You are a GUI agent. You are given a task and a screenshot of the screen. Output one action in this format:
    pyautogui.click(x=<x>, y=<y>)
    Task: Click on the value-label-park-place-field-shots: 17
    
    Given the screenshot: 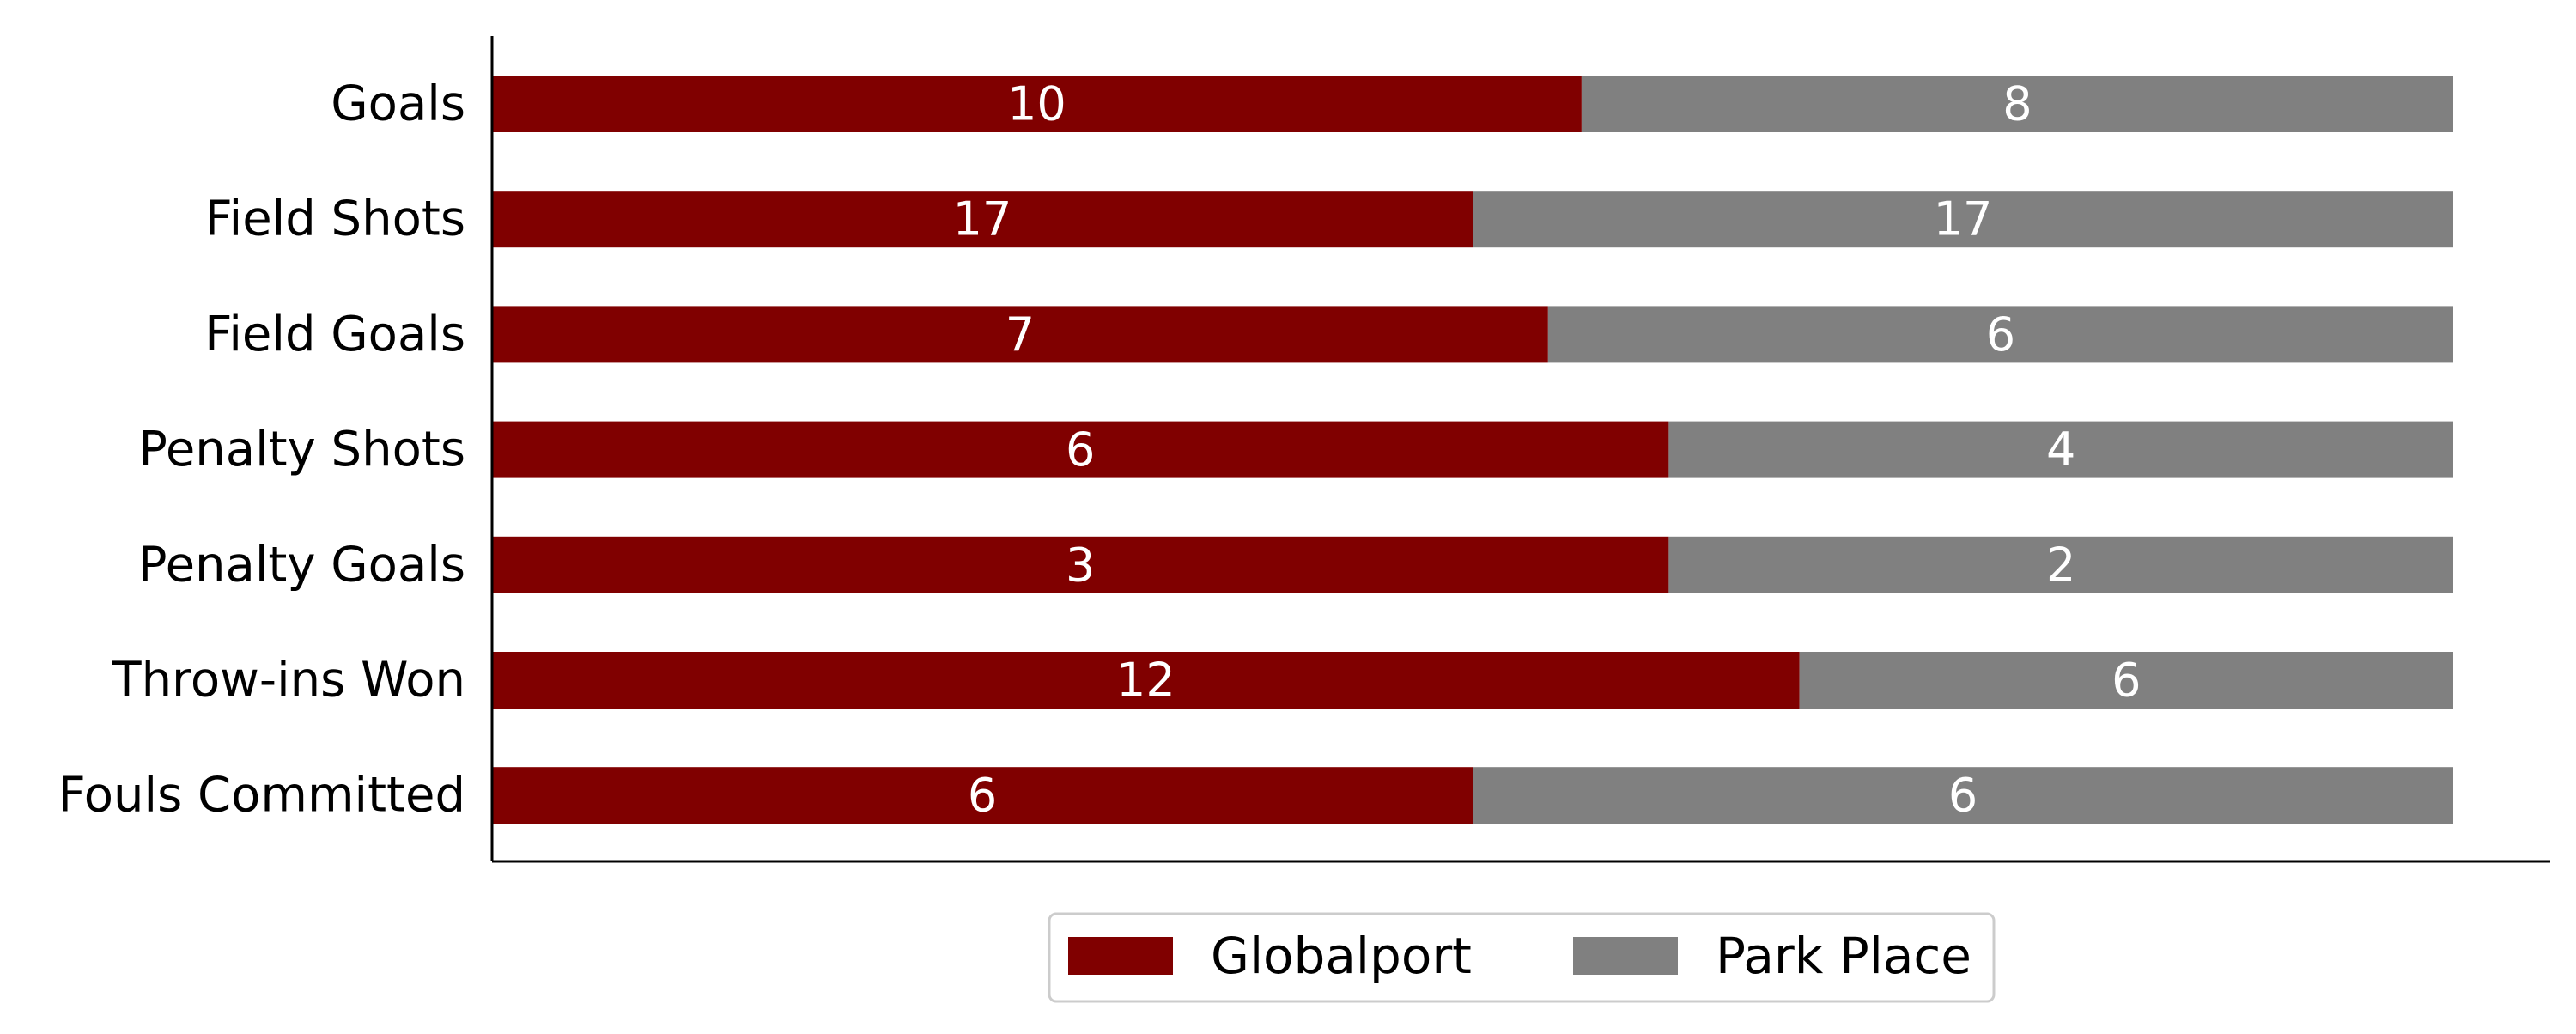 What is the action you would take?
    pyautogui.click(x=1963, y=219)
    